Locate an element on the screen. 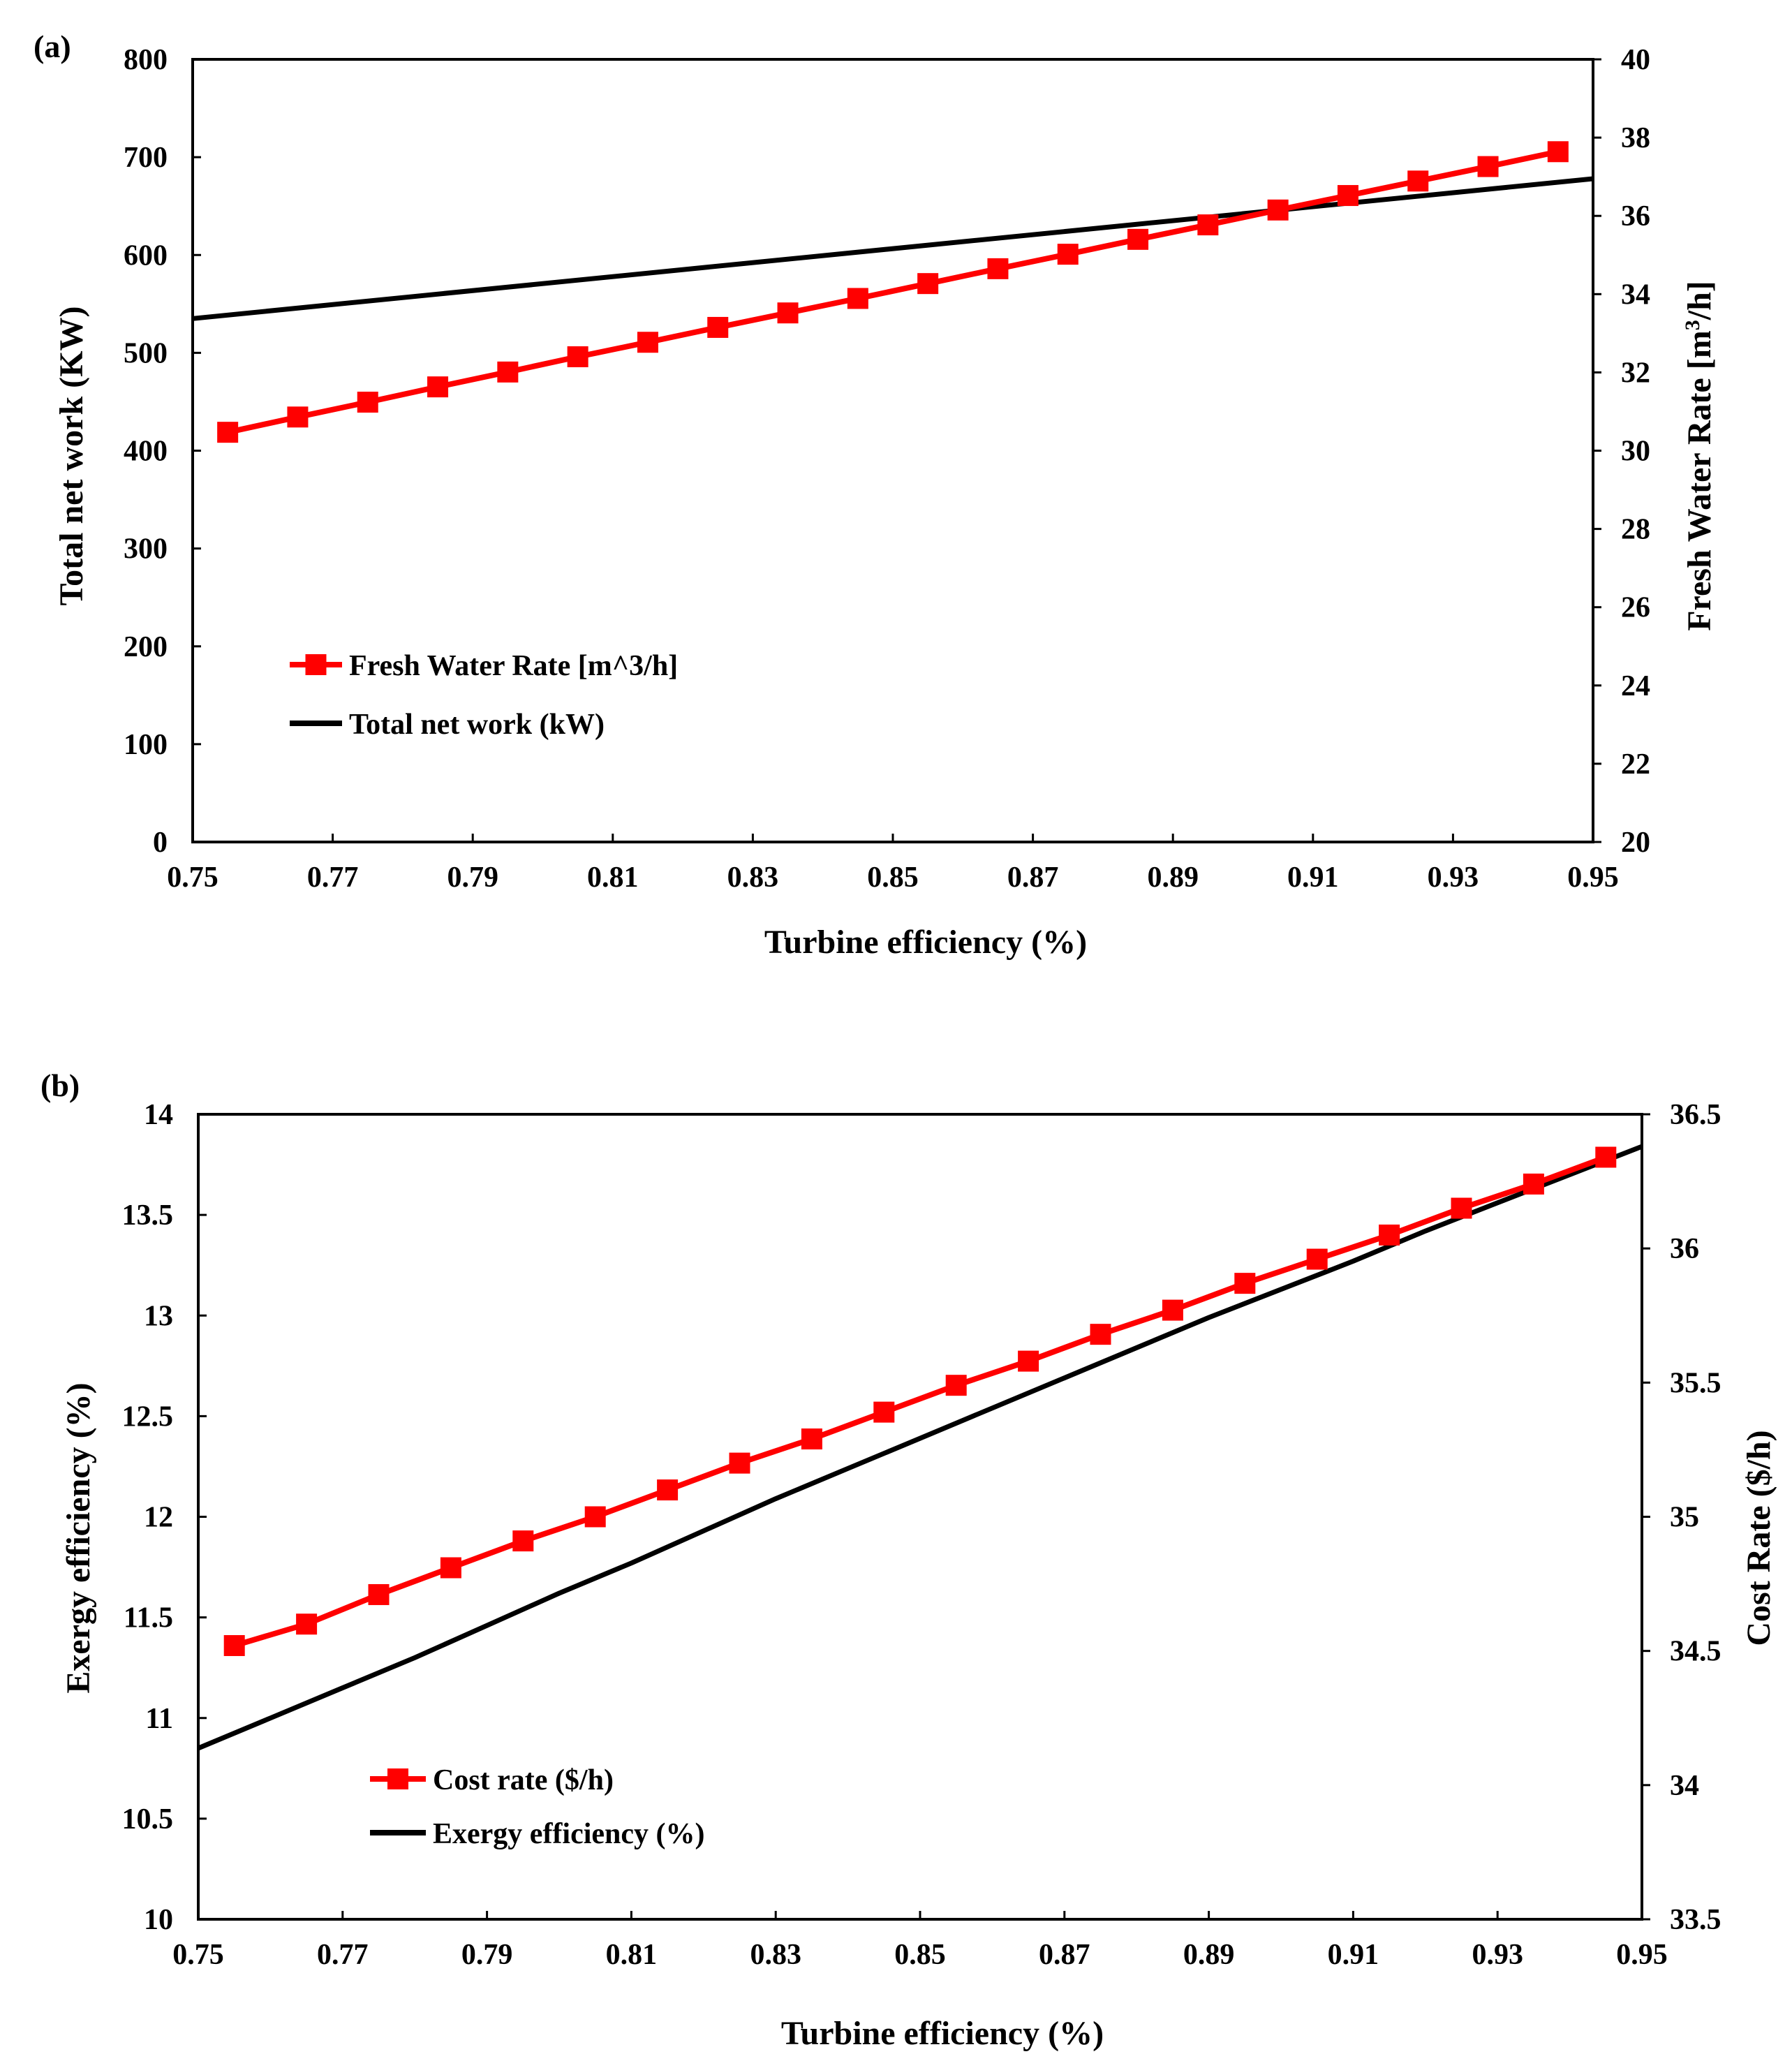  y-right-tick-label: 36.5 is located at coordinates (1696, 1115).